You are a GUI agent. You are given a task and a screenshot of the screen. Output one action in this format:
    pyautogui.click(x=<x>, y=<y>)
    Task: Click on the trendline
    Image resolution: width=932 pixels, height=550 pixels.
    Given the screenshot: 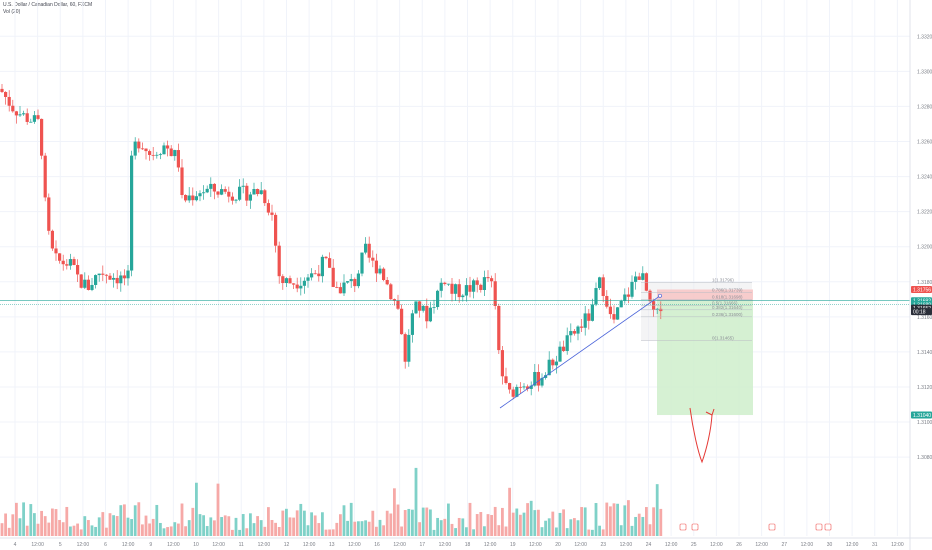 What is the action you would take?
    pyautogui.click(x=580, y=352)
    